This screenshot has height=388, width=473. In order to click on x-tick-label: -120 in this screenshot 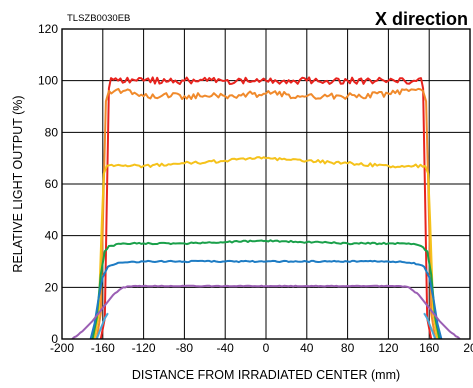, I will do `click(144, 348)`.